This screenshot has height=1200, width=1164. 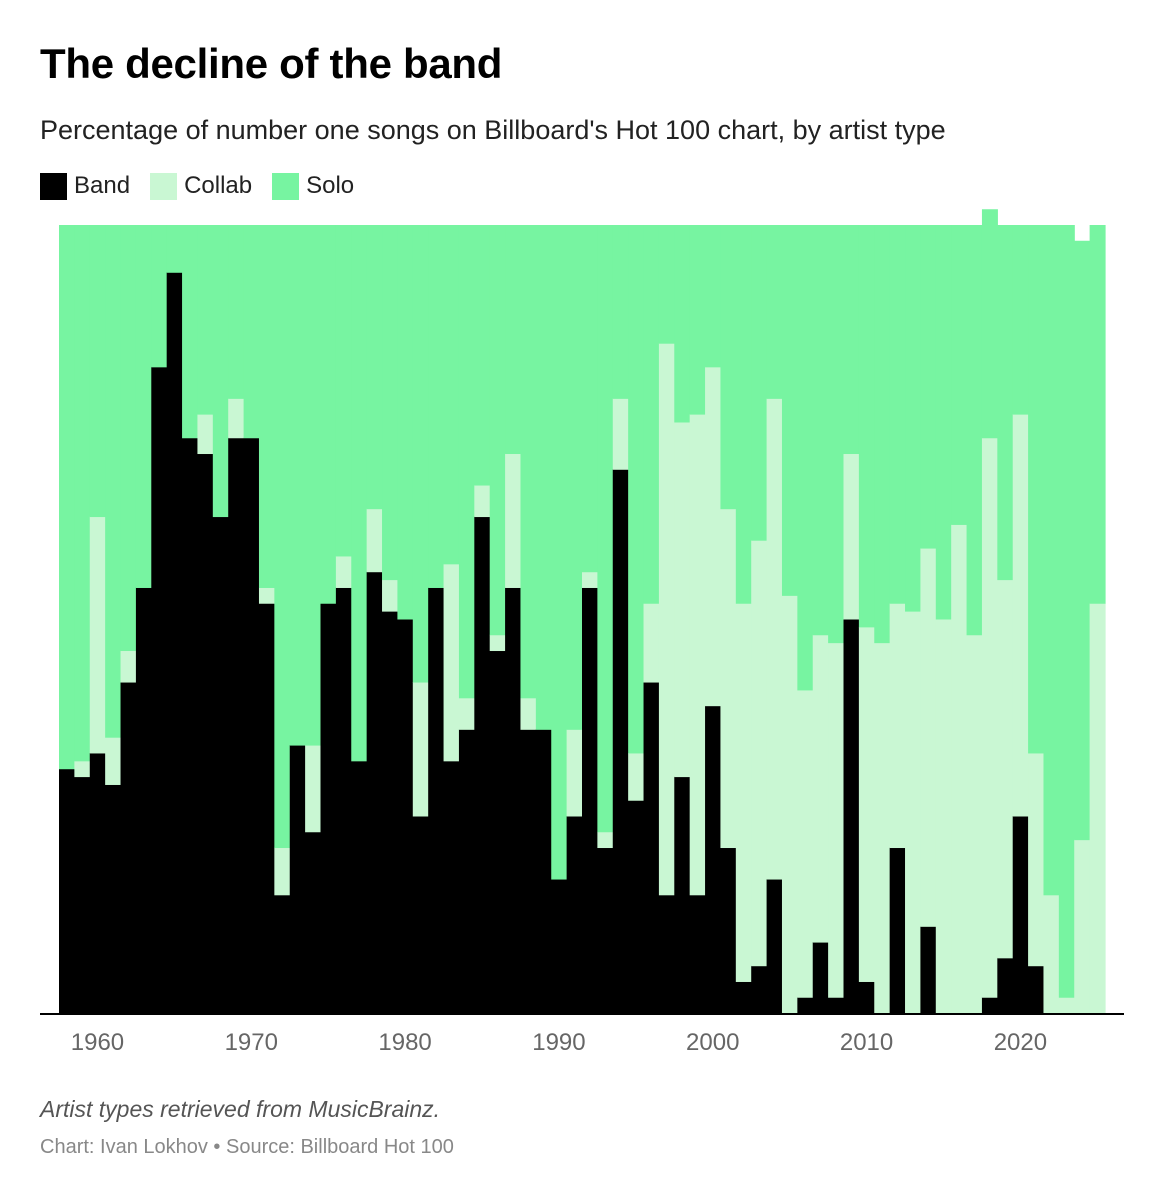 I want to click on bar-band-1995, so click(x=636, y=907).